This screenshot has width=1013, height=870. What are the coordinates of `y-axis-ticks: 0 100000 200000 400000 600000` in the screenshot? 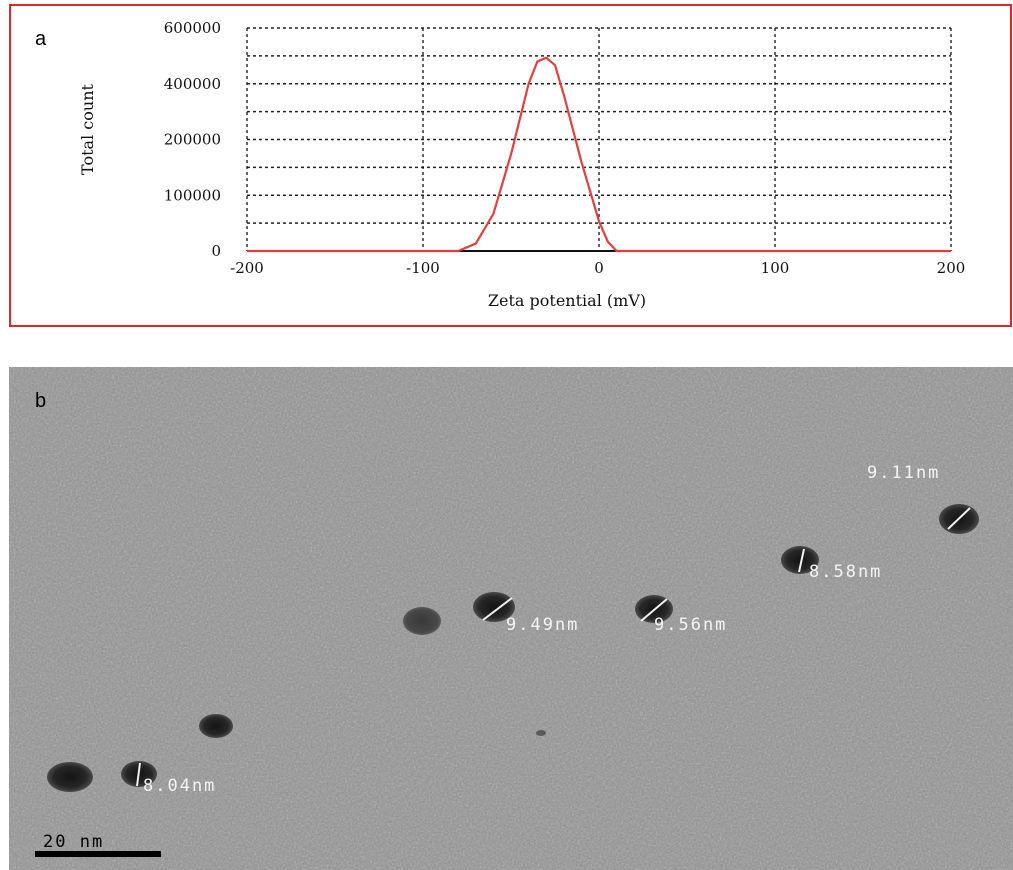 It's located at (192, 139).